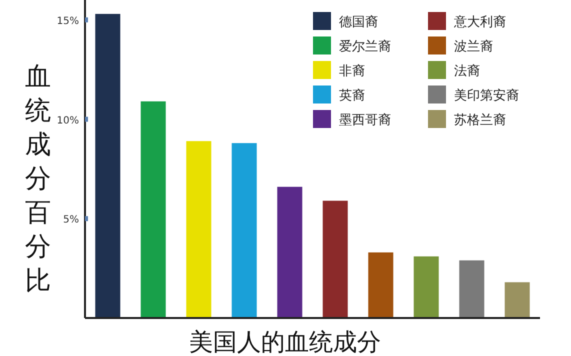 This screenshot has height=356, width=571. What do you see at coordinates (67, 120) in the screenshot?
I see `y-tick-label: 10%` at bounding box center [67, 120].